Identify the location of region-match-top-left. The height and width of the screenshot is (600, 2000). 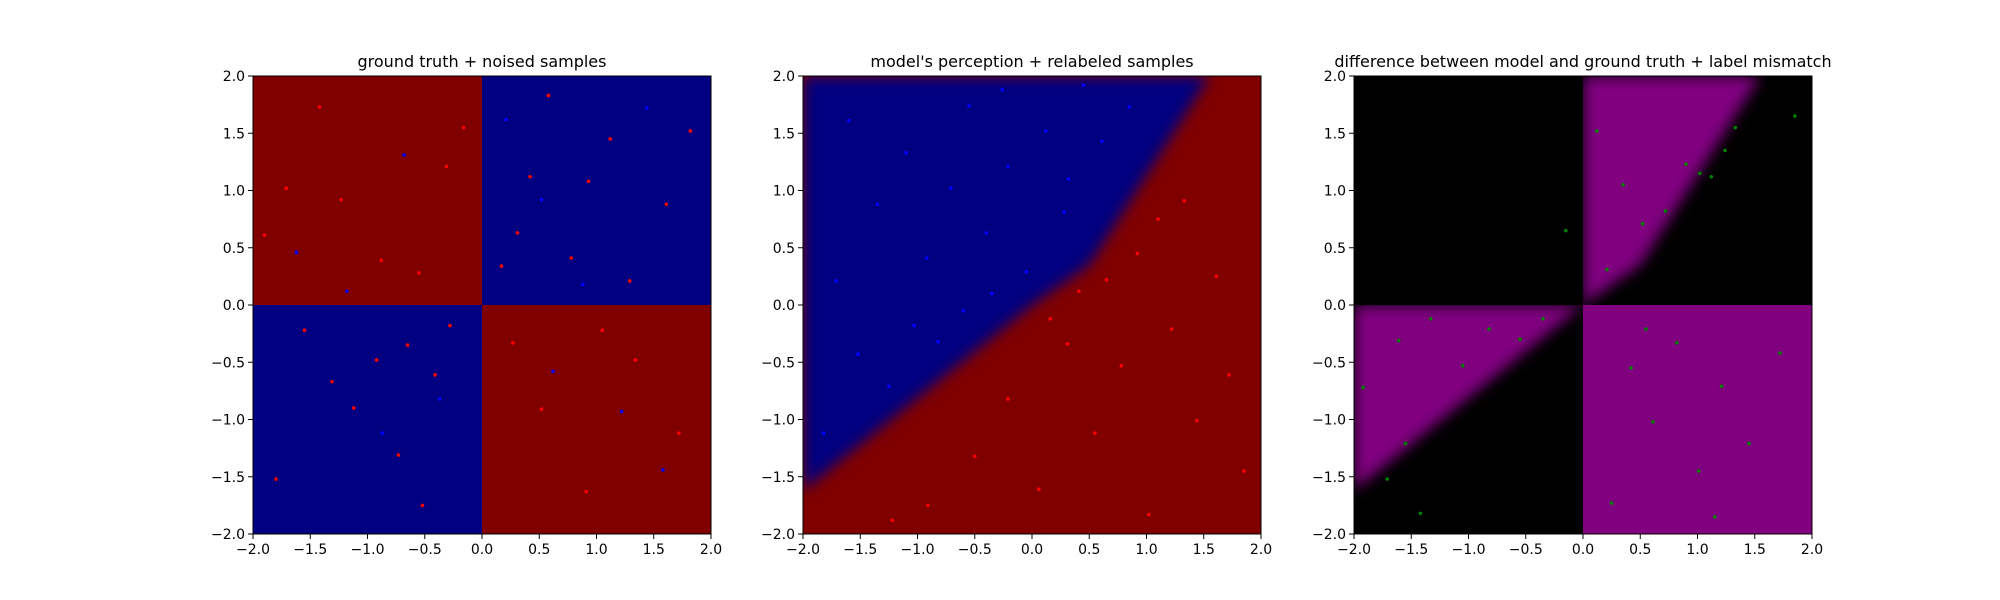
(1468, 190).